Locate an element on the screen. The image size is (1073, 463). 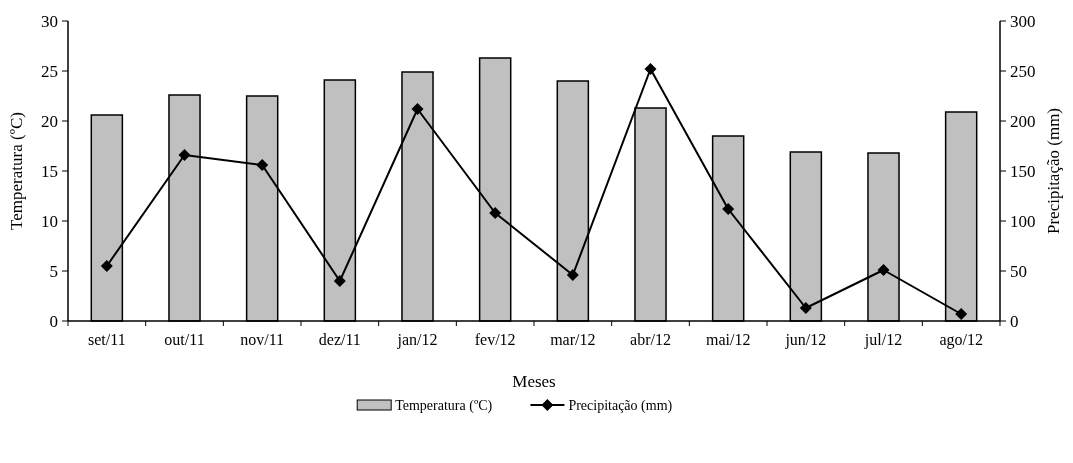
y-tick-label: 15 is located at coordinates (49, 171).